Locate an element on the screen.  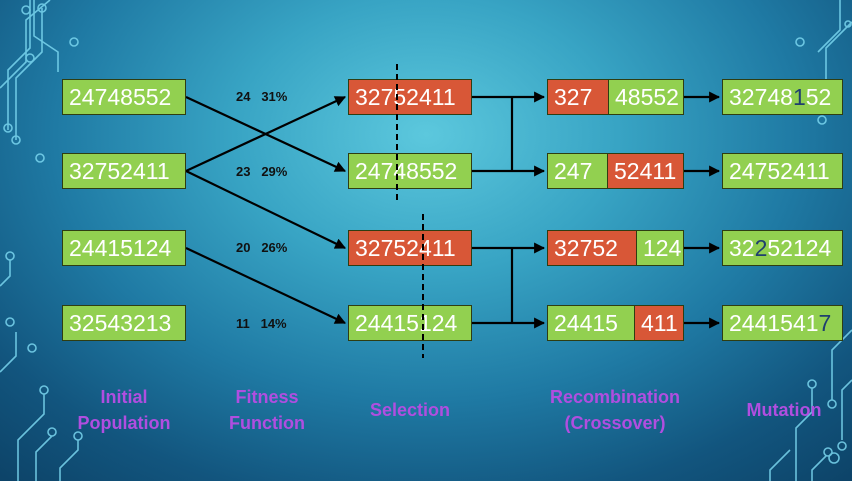
population-value: 32543213 is located at coordinates (124, 323).